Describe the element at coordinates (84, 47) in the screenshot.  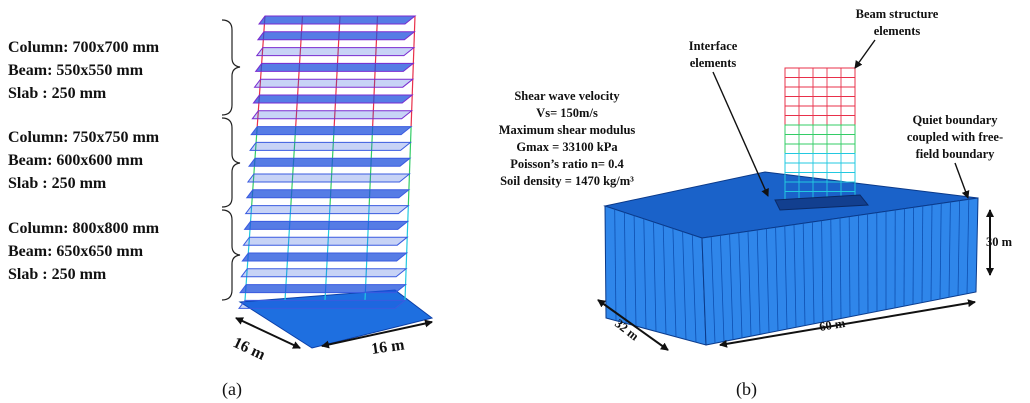
I see `group-label: Column: 700x700 mm` at that location.